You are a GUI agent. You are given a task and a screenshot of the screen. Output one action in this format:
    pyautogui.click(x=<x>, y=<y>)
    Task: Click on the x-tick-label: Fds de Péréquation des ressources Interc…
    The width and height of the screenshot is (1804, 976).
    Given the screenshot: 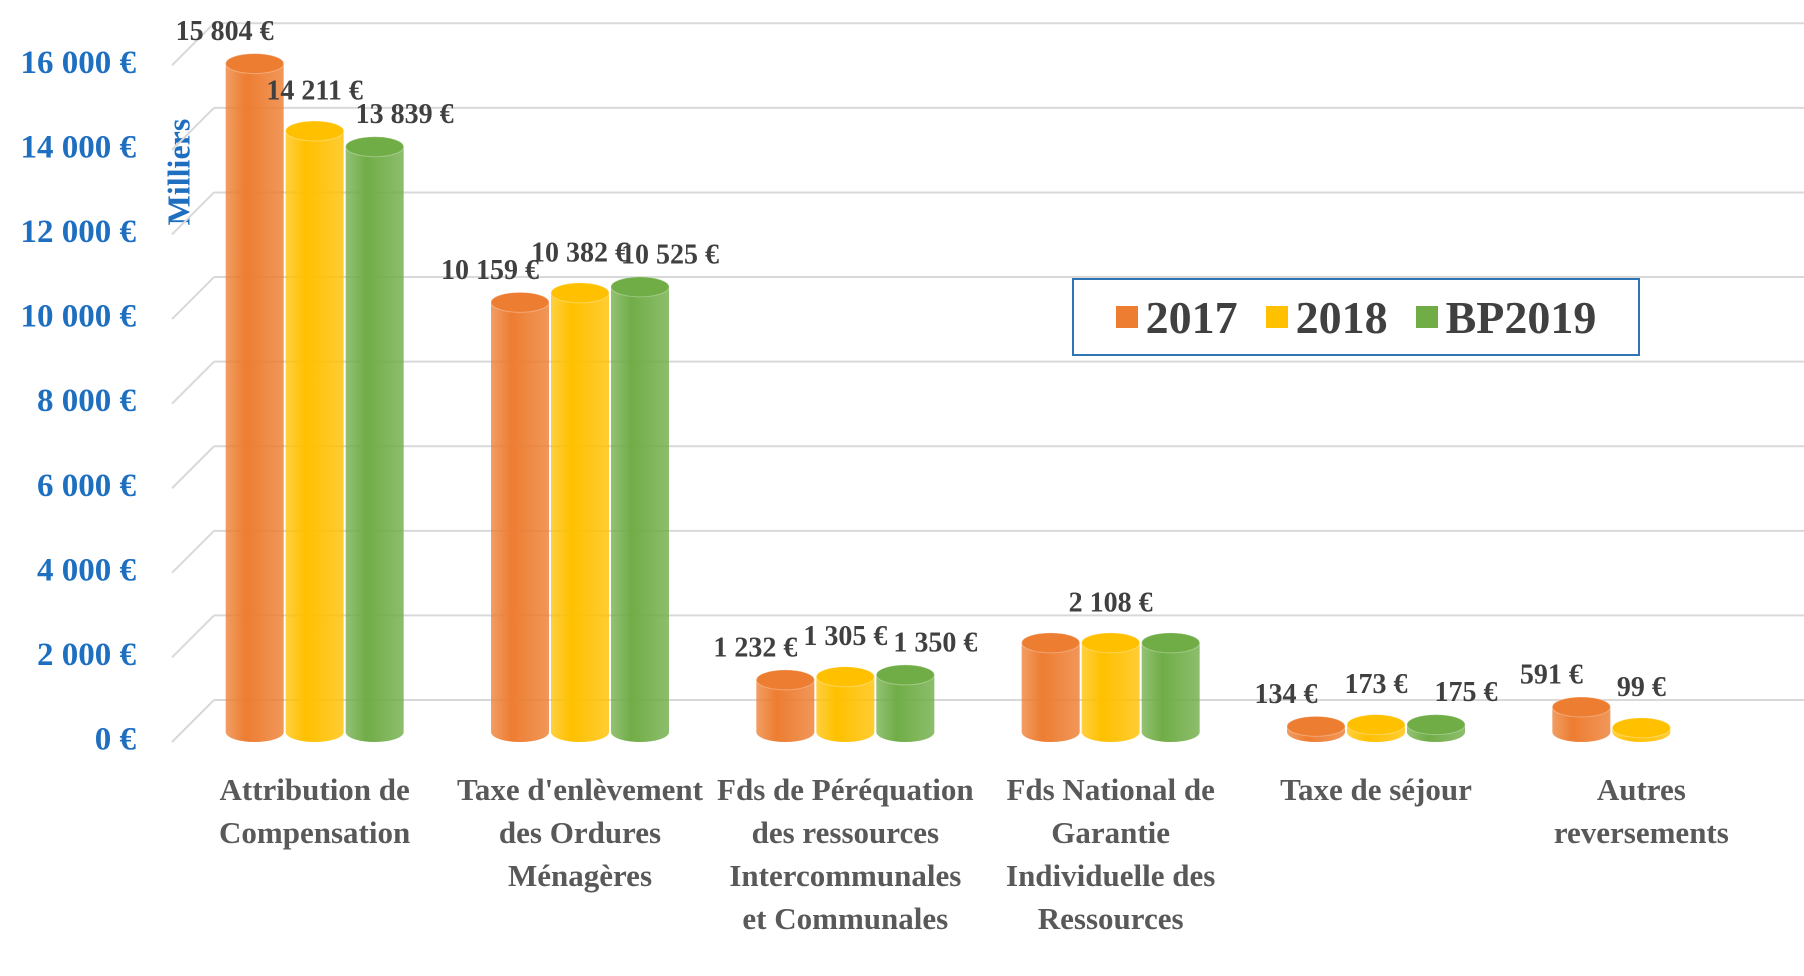 What is the action you would take?
    pyautogui.click(x=845, y=854)
    